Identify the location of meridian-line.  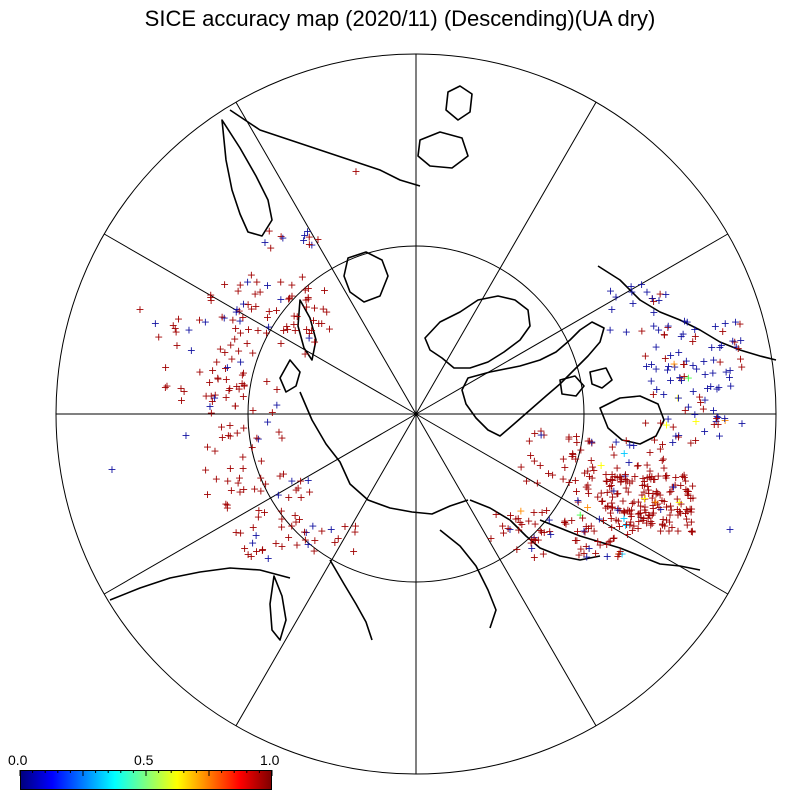
(326, 570).